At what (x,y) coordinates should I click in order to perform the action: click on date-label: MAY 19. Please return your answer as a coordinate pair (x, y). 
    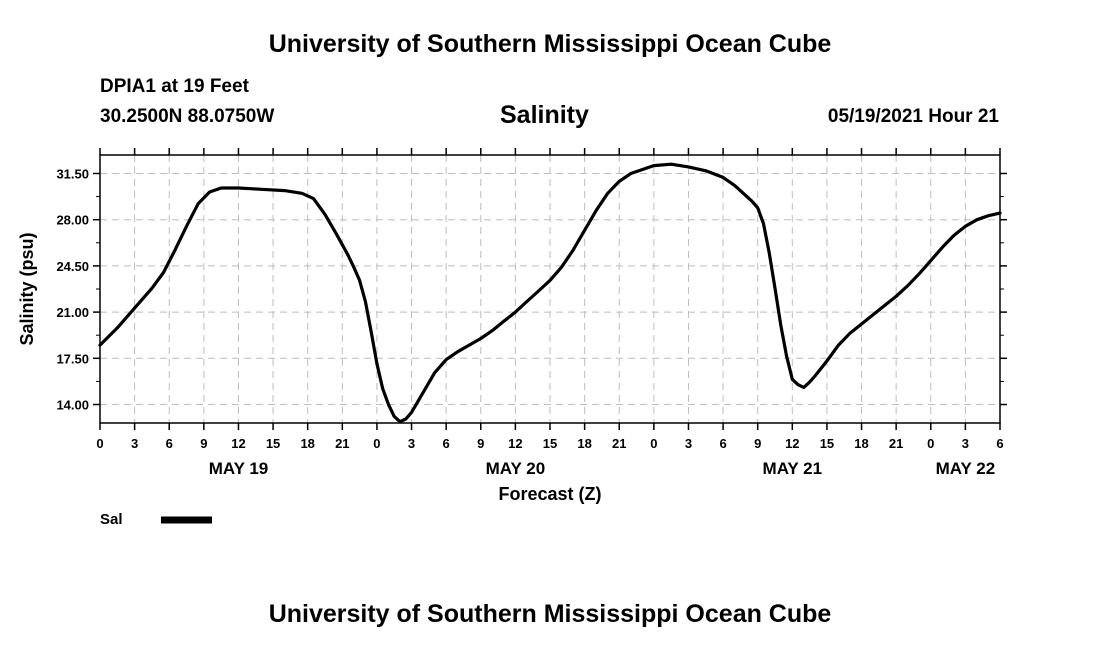
    Looking at the image, I should click on (239, 468).